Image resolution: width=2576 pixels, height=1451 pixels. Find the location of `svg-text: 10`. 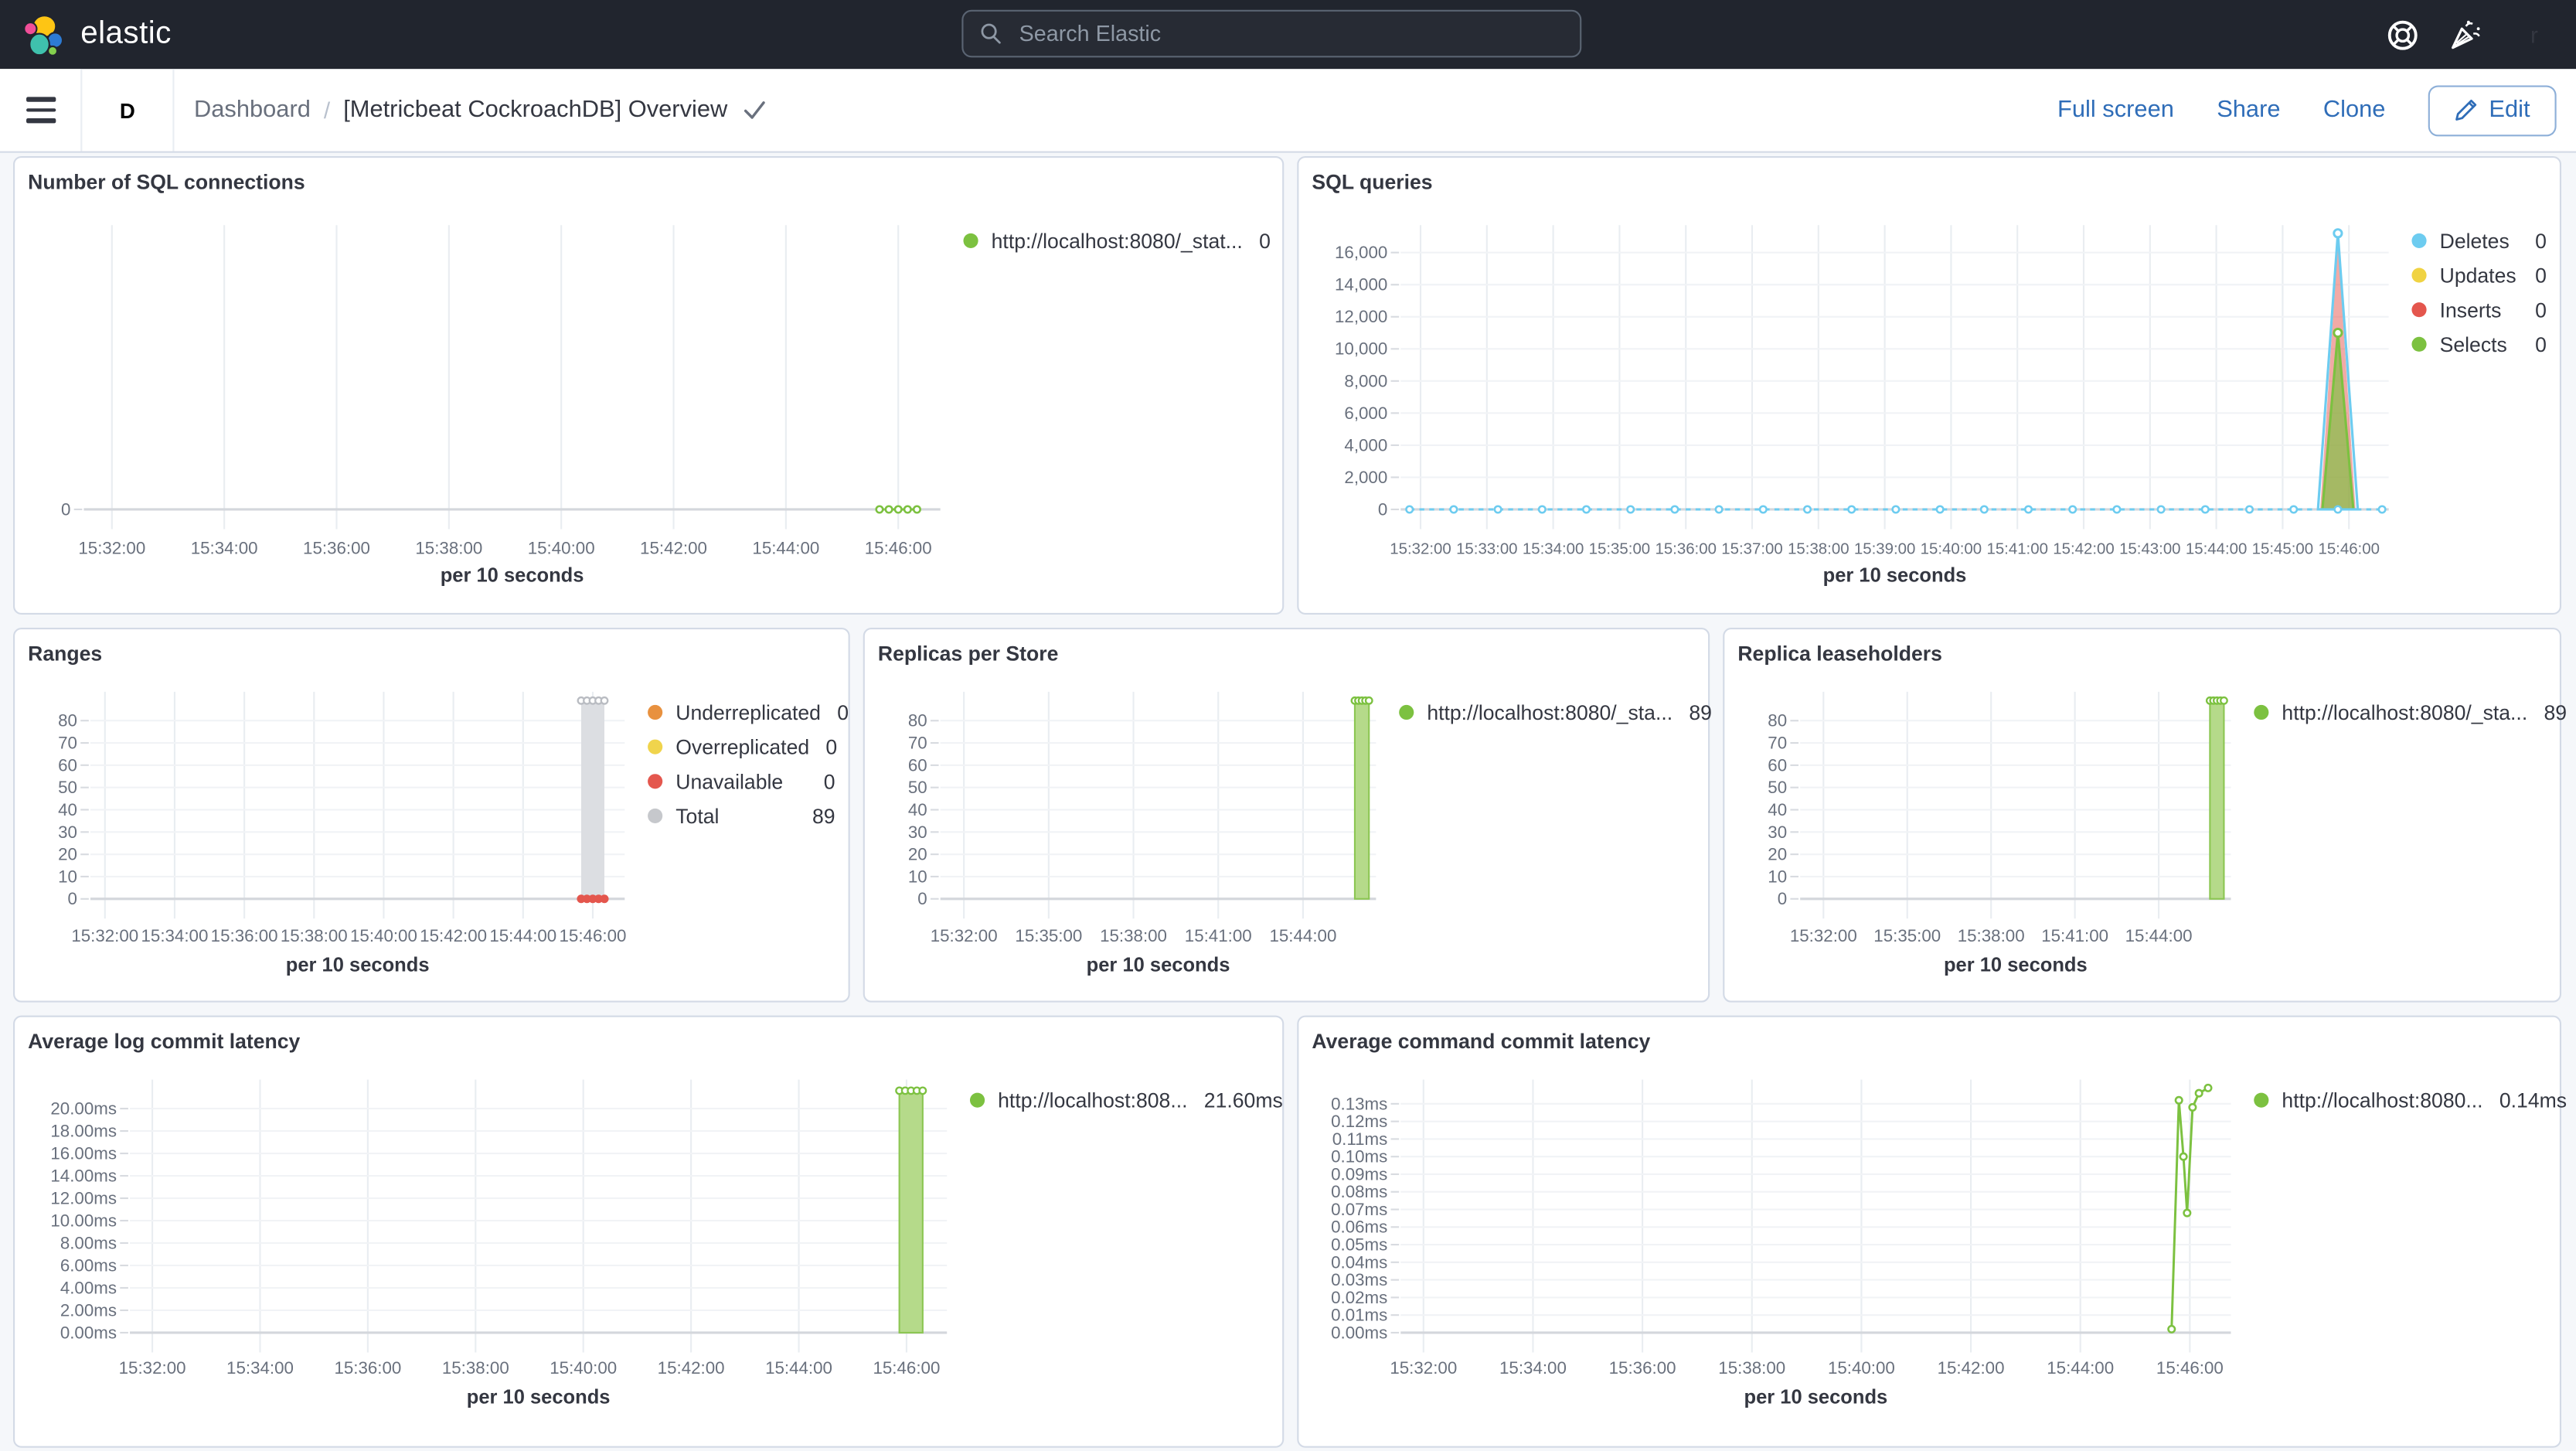

svg-text: 10 is located at coordinates (67, 876).